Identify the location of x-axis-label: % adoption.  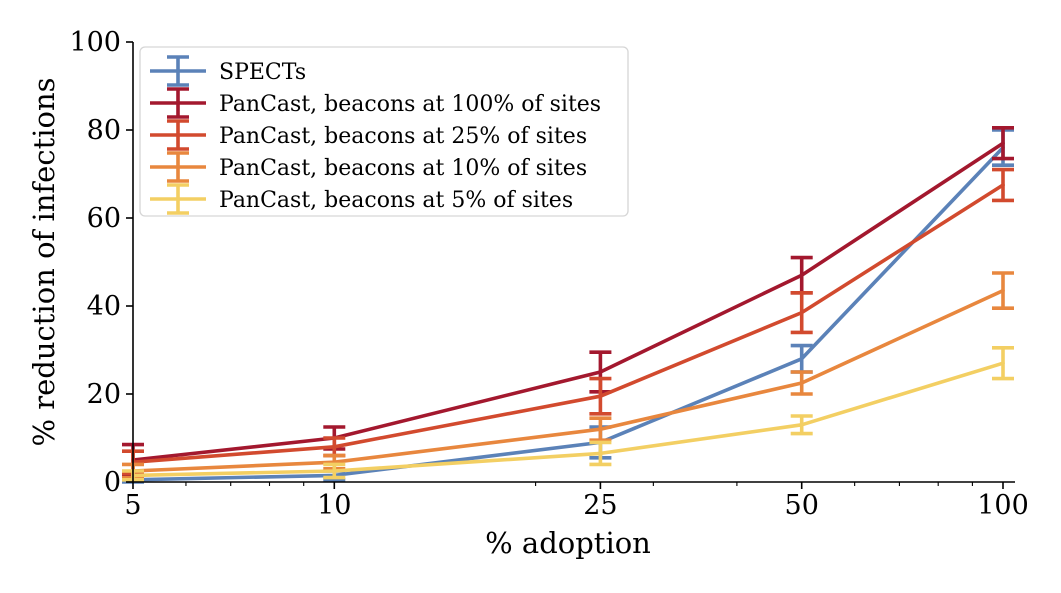
(568, 543).